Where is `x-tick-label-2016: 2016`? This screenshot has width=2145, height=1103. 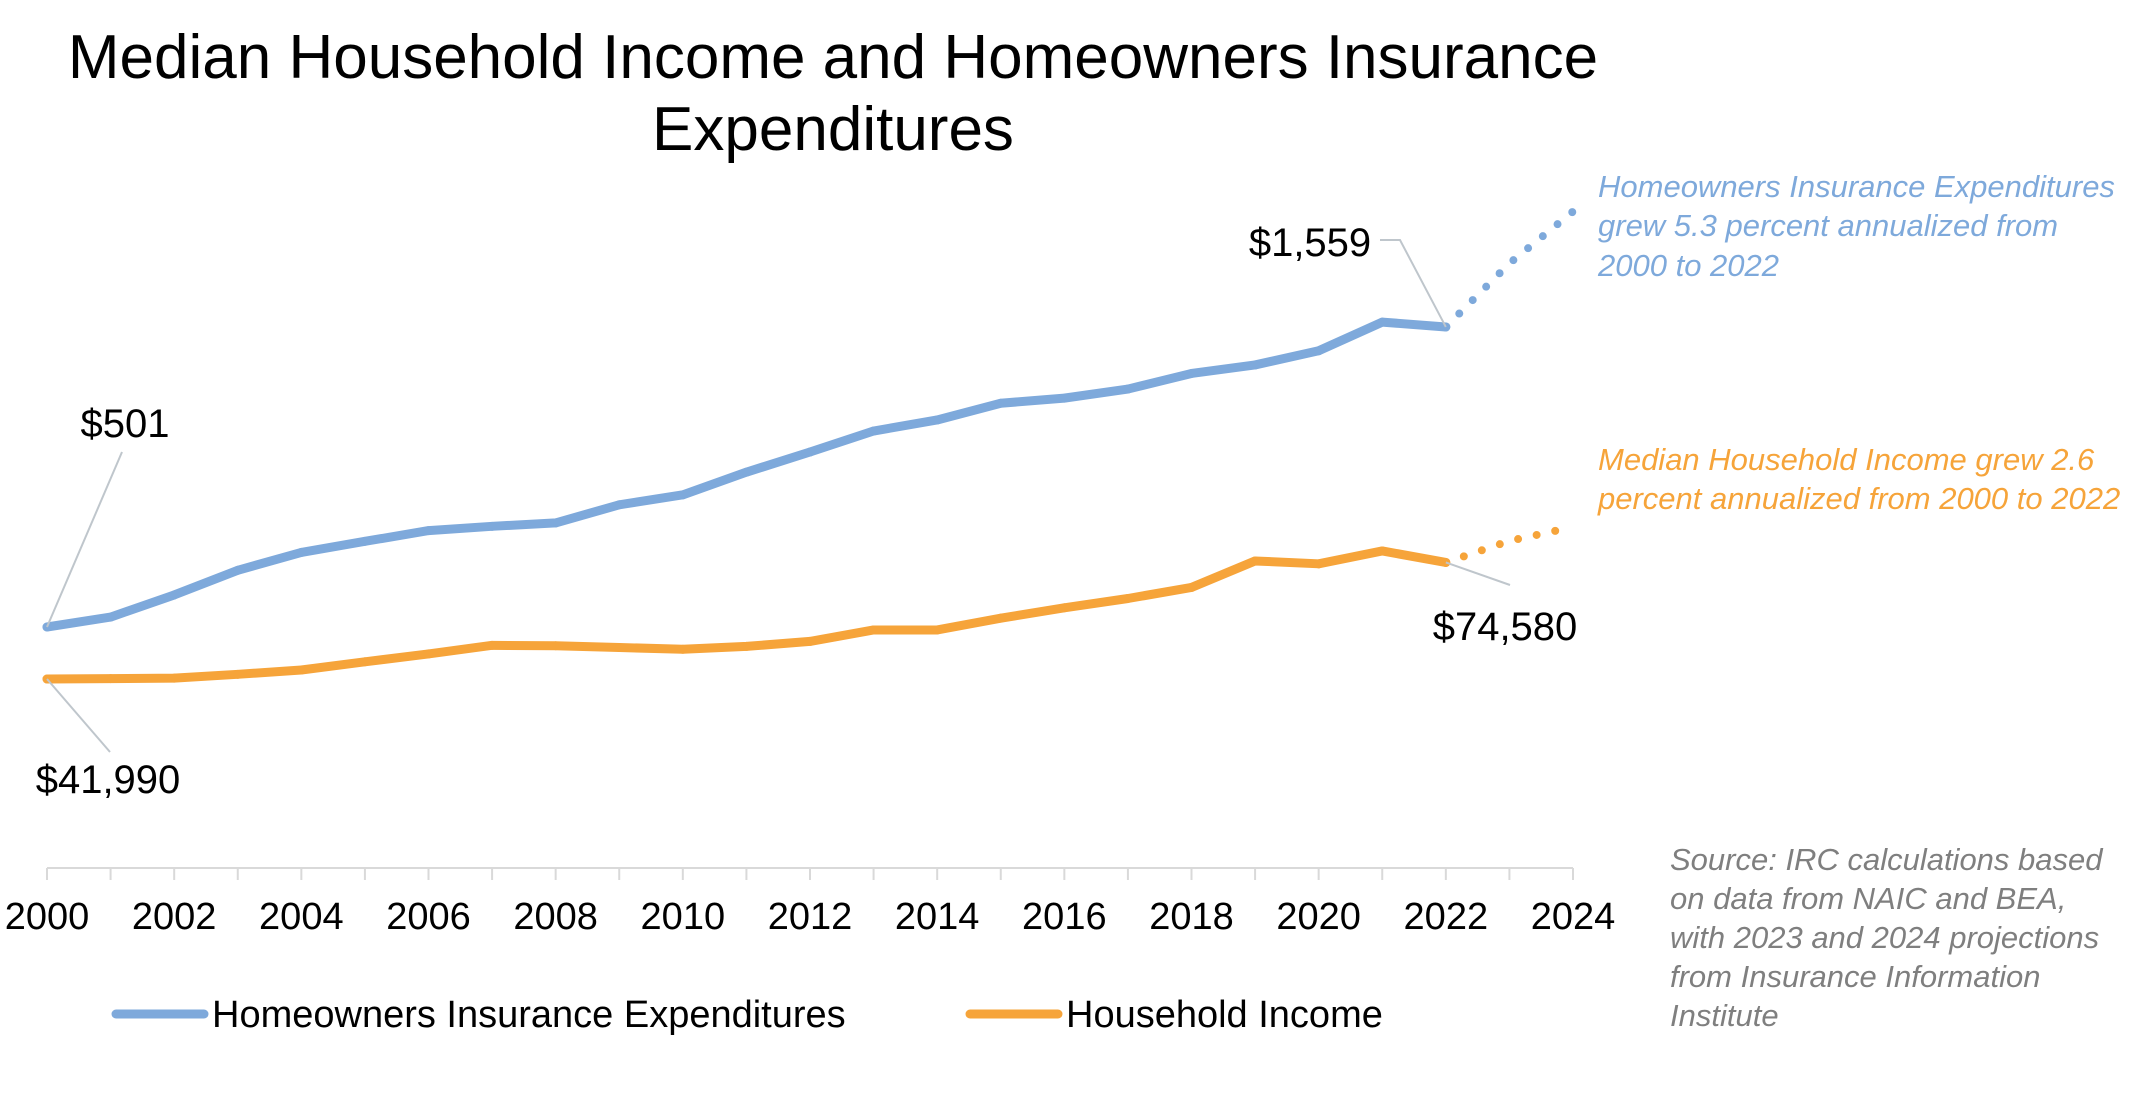 x-tick-label-2016: 2016 is located at coordinates (1064, 917).